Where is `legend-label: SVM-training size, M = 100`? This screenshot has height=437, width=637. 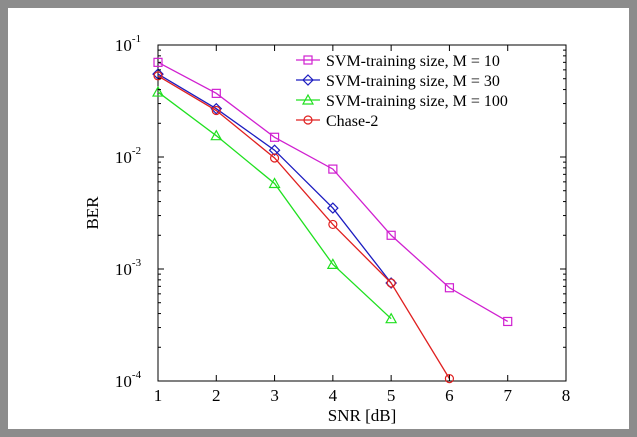 legend-label: SVM-training size, M = 100 is located at coordinates (417, 101).